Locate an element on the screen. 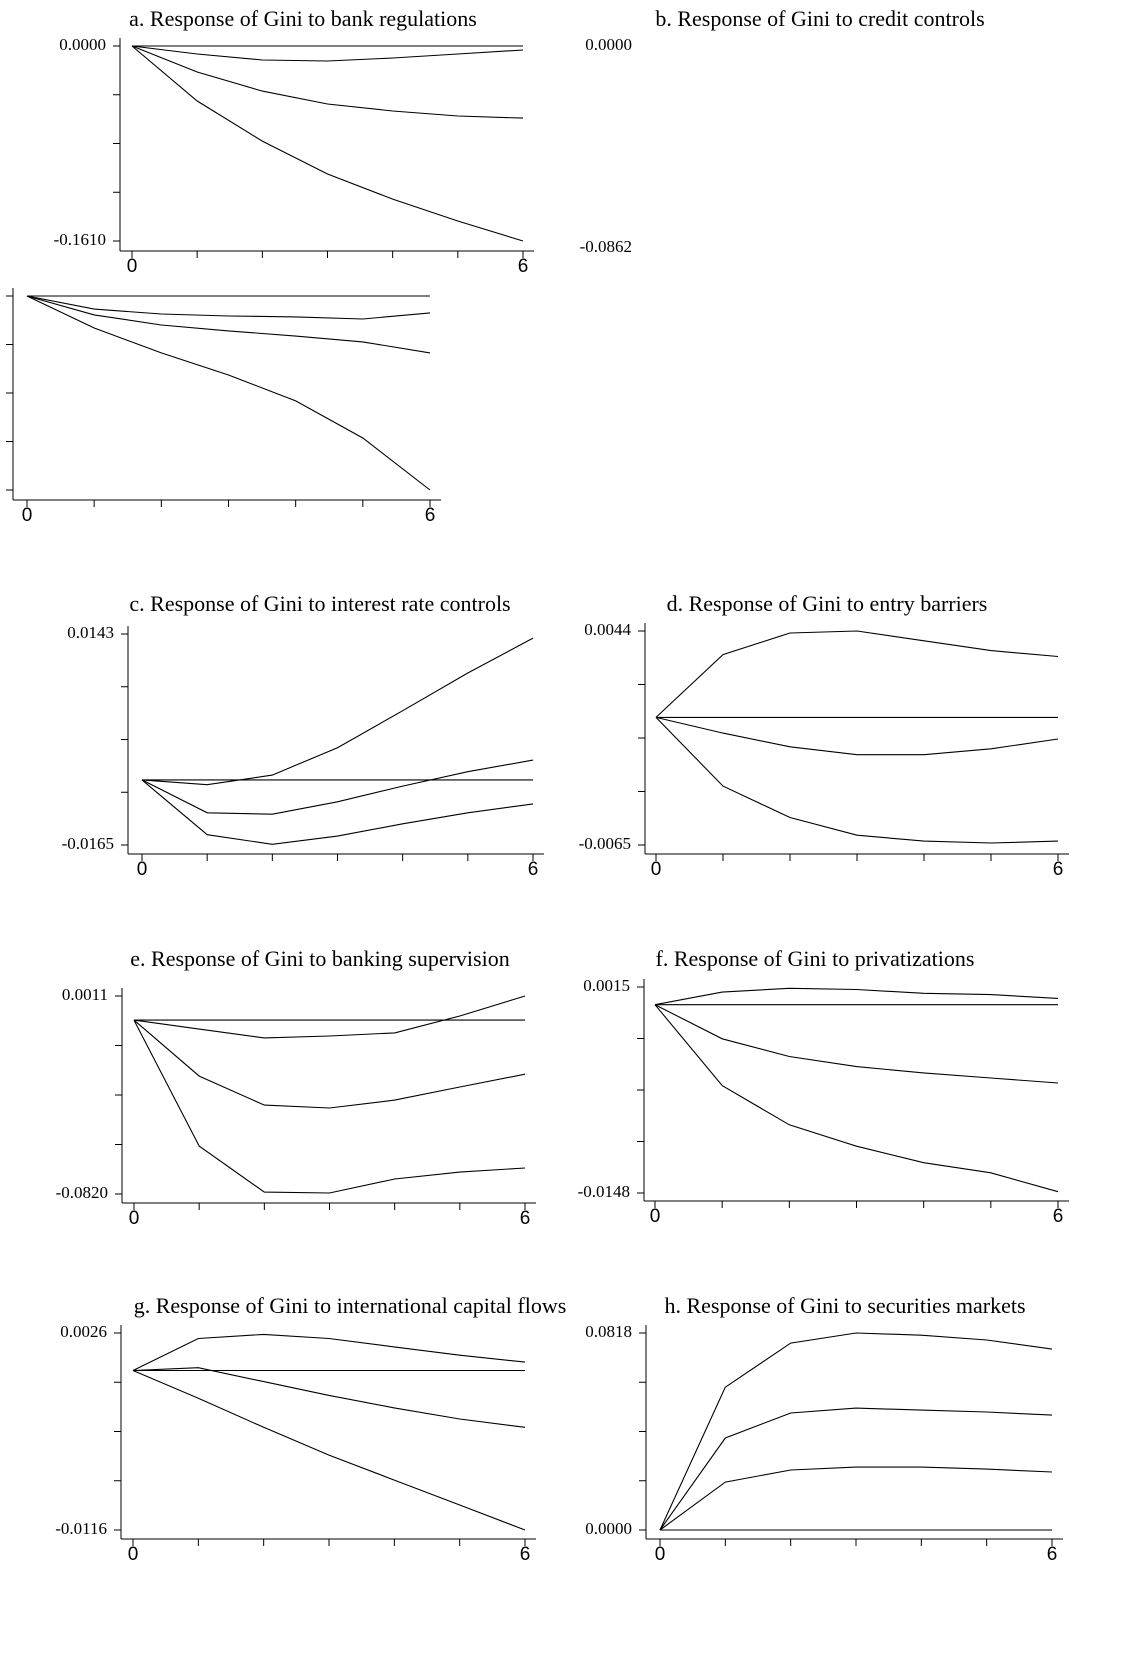 The image size is (1148, 1675). panel-title: f. Response of Gini to privatizations is located at coordinates (815, 958).